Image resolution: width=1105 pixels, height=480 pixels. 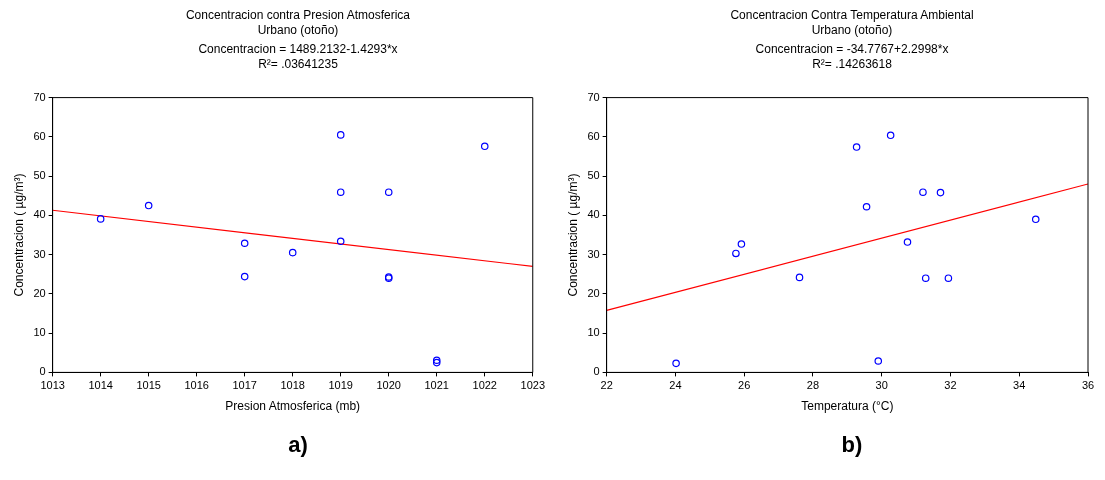 What do you see at coordinates (1088, 385) in the screenshot?
I see `x-tick-label: 36` at bounding box center [1088, 385].